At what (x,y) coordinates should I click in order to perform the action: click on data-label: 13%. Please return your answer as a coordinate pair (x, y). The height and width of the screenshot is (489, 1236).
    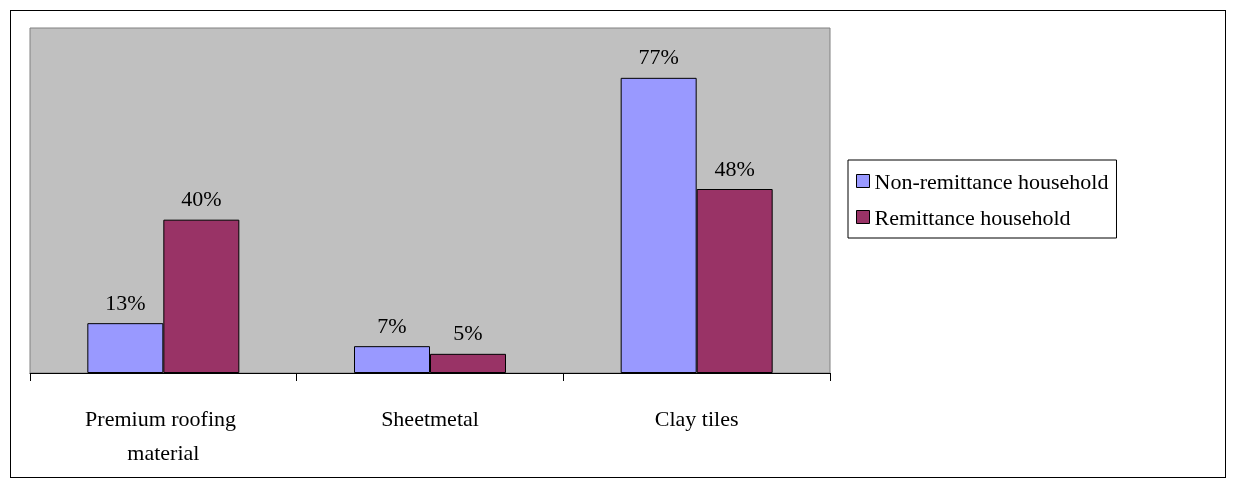
    Looking at the image, I should click on (125, 302).